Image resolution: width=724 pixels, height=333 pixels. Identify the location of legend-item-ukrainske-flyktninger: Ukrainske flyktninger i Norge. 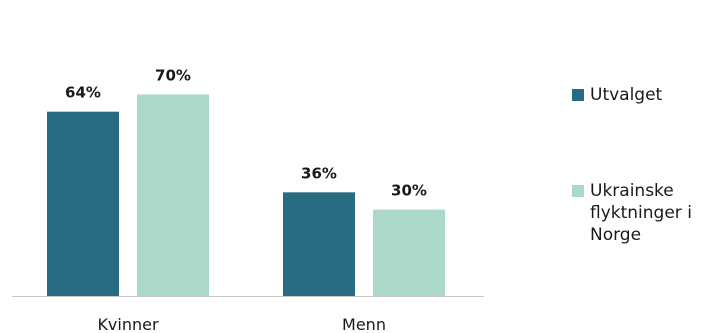
(647, 213).